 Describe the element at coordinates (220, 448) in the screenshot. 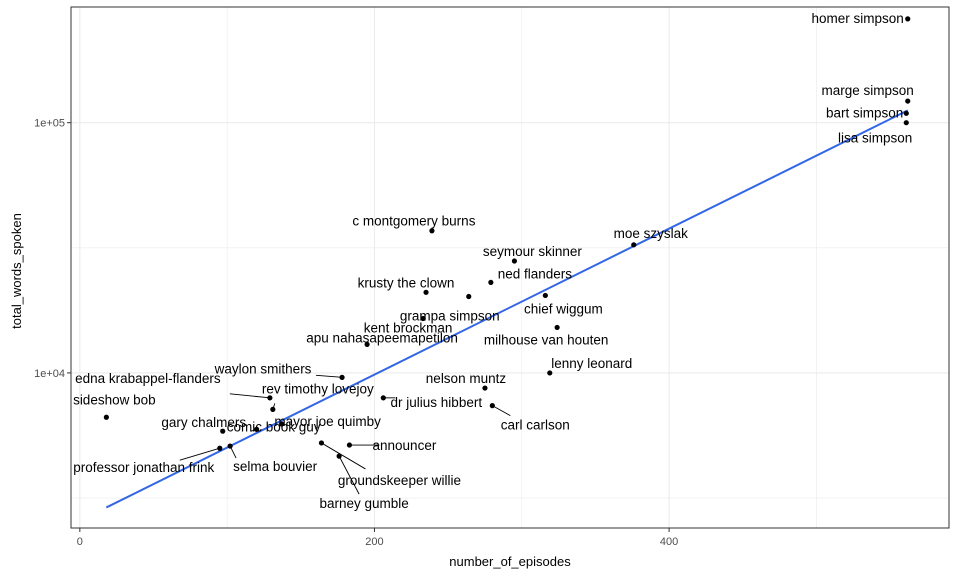

I see `point-professor-jonathan-frink` at that location.